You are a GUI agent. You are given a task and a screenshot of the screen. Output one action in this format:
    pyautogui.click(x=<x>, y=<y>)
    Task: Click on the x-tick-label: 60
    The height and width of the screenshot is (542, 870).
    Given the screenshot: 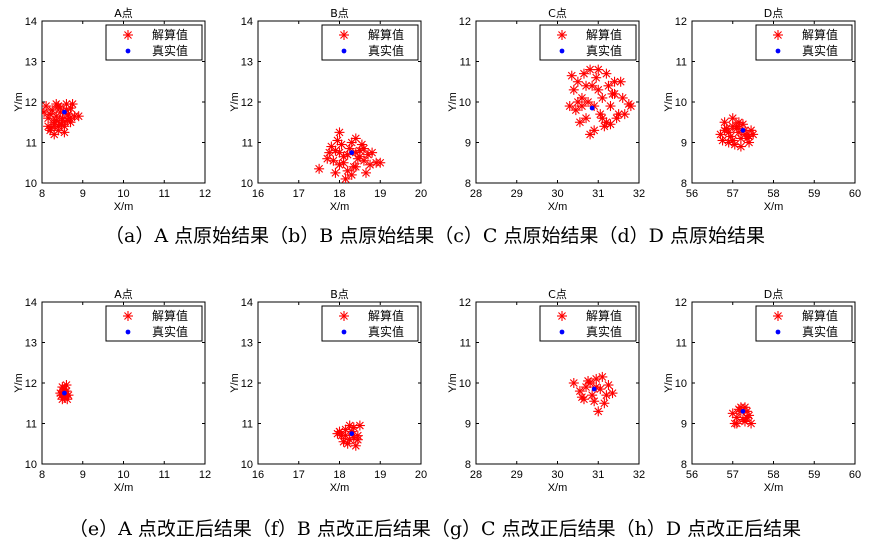 What is the action you would take?
    pyautogui.click(x=855, y=194)
    